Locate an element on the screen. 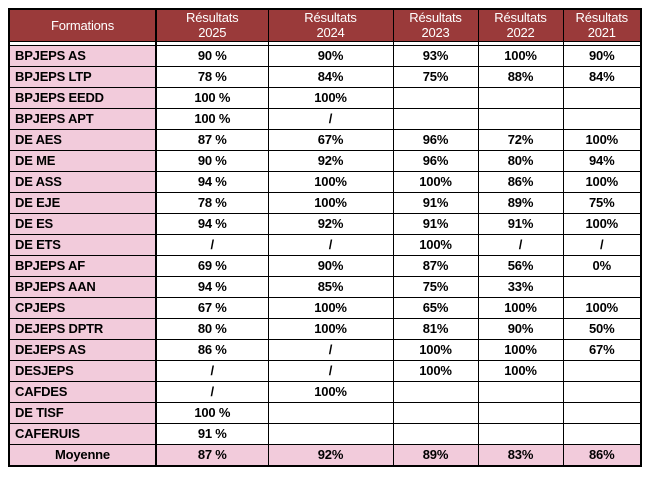 The image size is (647, 480). table-row: DE AES 87 % 67% 96% 72% 100% is located at coordinates (325, 139).